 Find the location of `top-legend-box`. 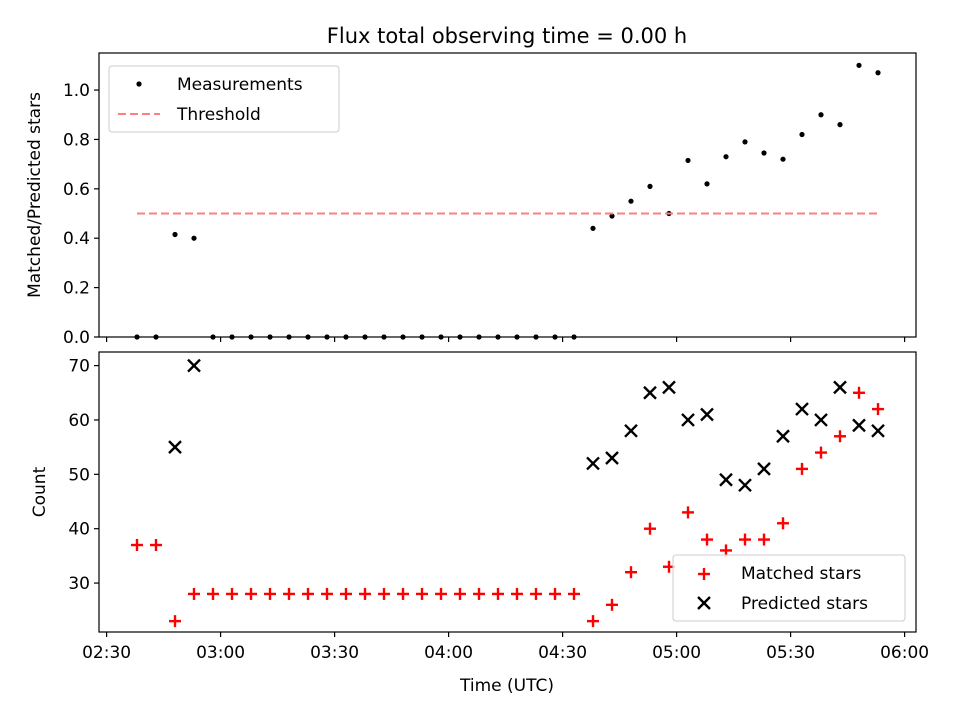

top-legend-box is located at coordinates (224, 99).